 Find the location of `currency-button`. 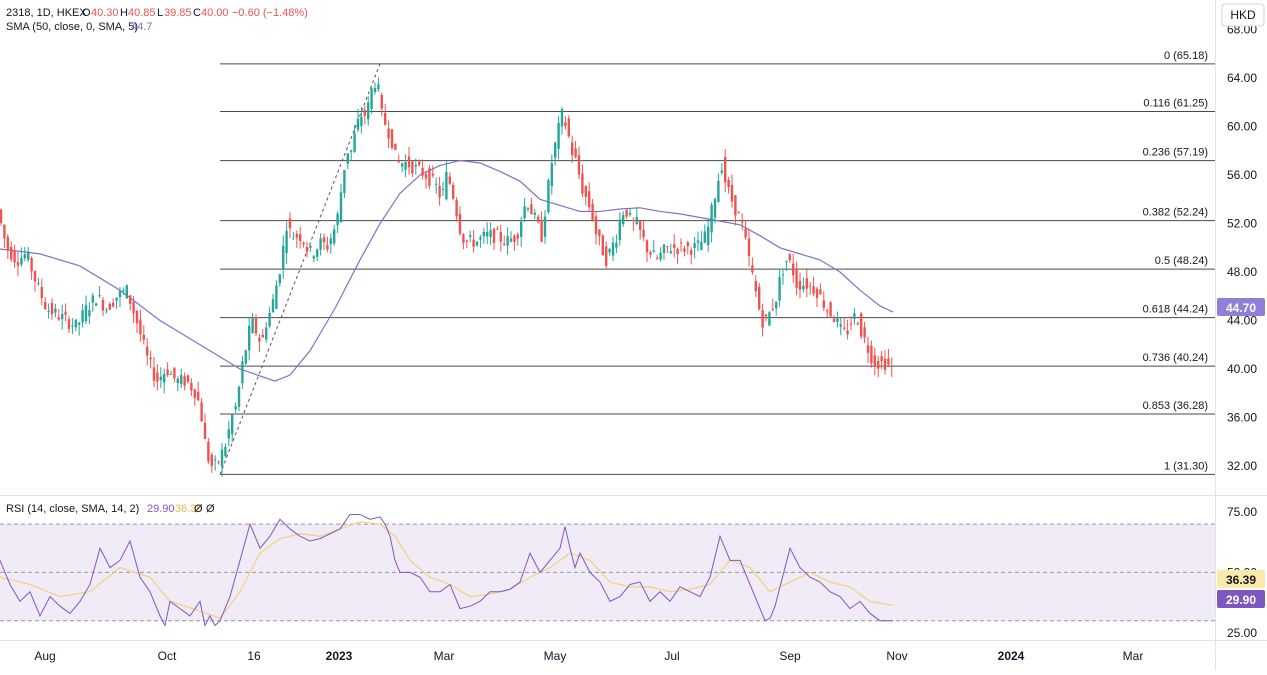

currency-button is located at coordinates (1243, 15).